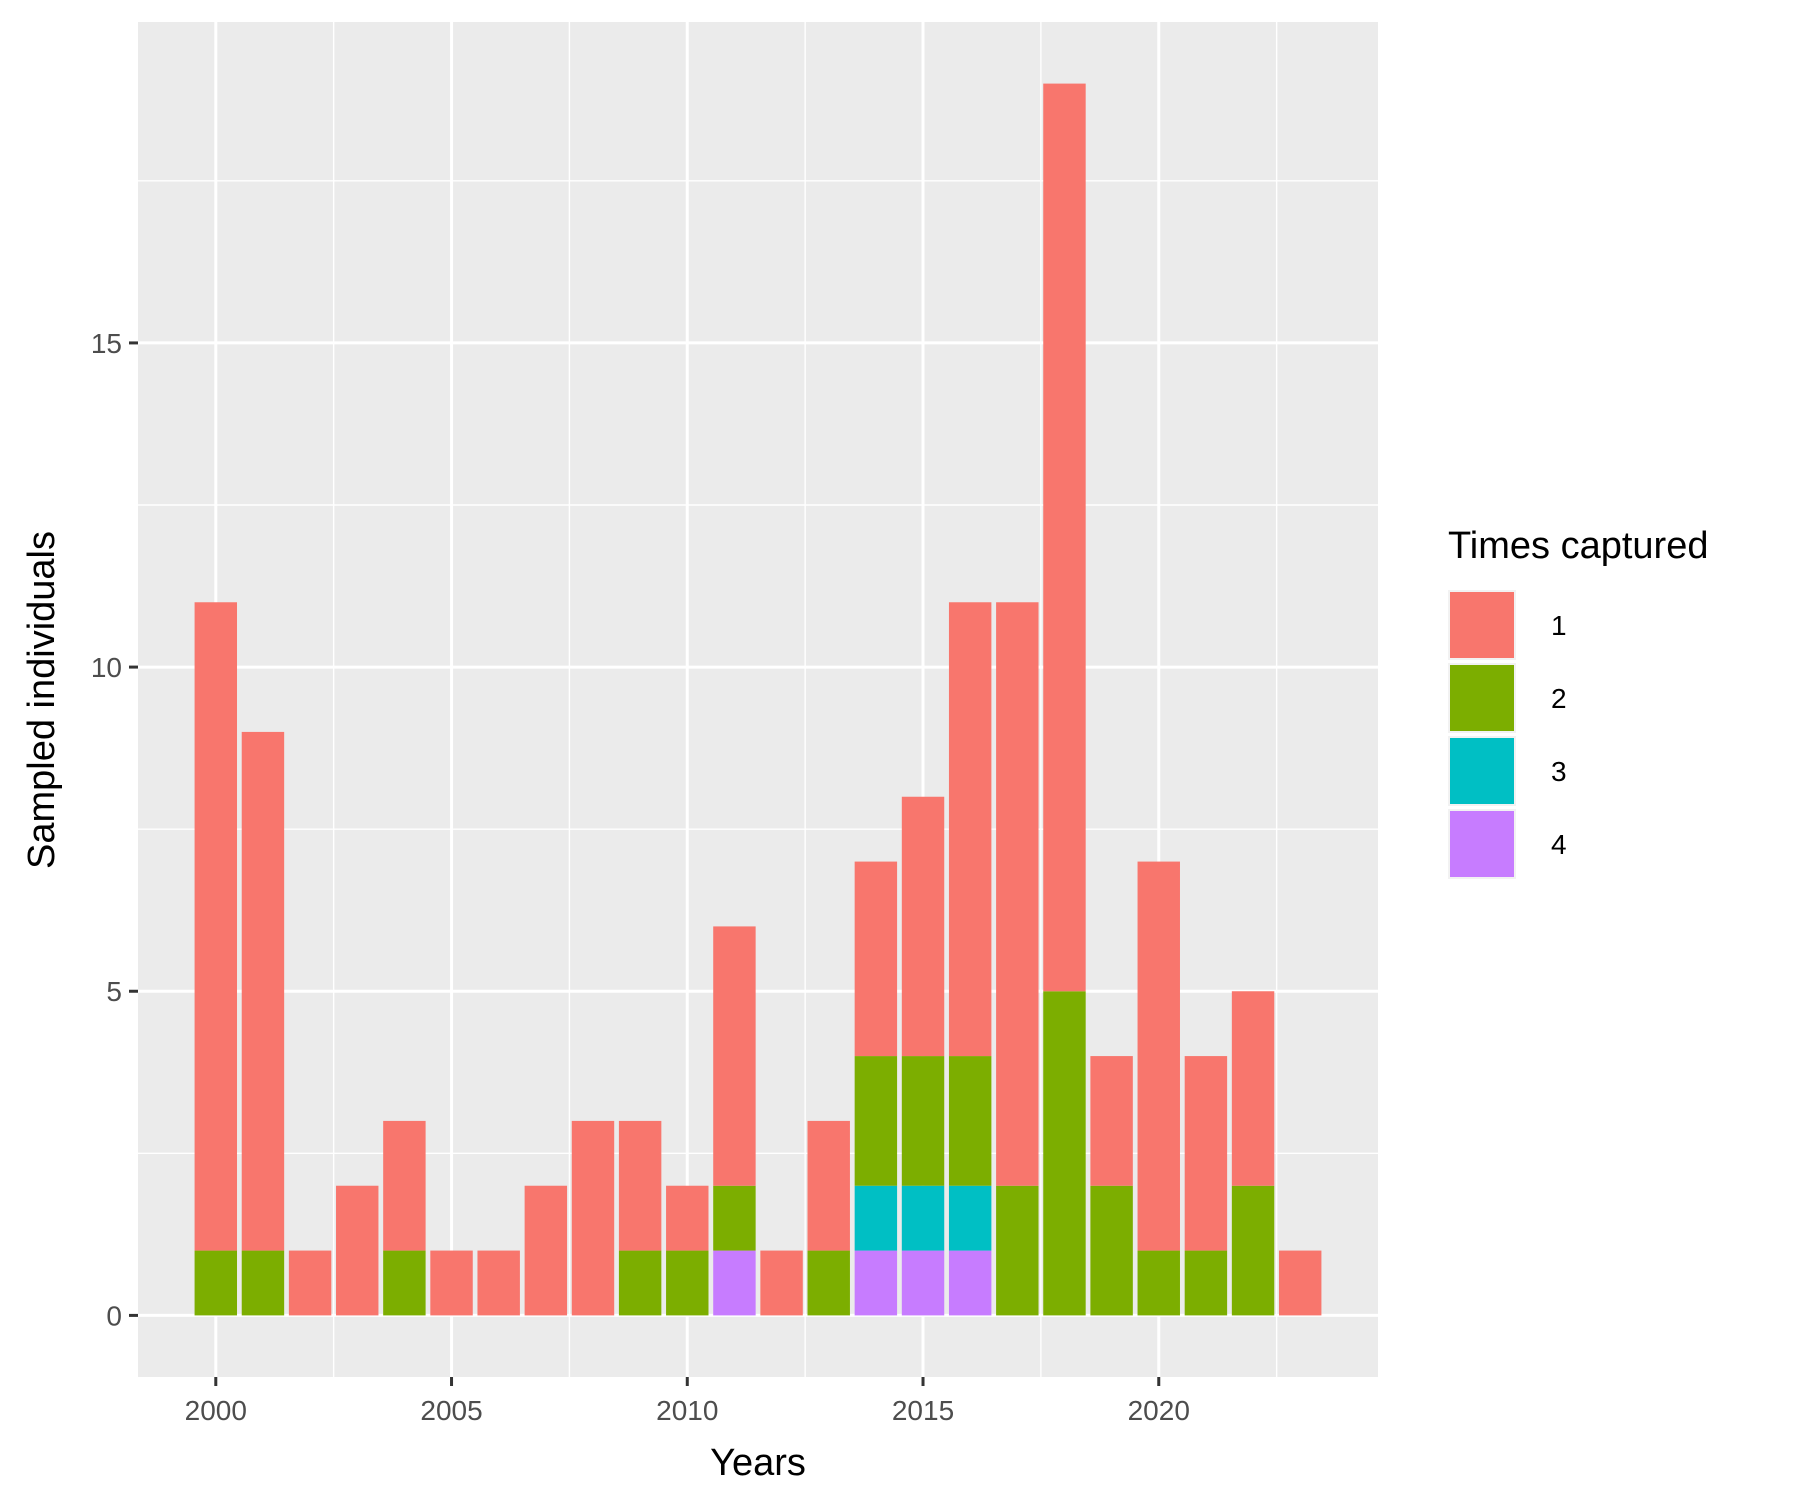 The height and width of the screenshot is (1500, 1800). Describe the element at coordinates (216, 1410) in the screenshot. I see `x-tick-label: 2000` at that location.